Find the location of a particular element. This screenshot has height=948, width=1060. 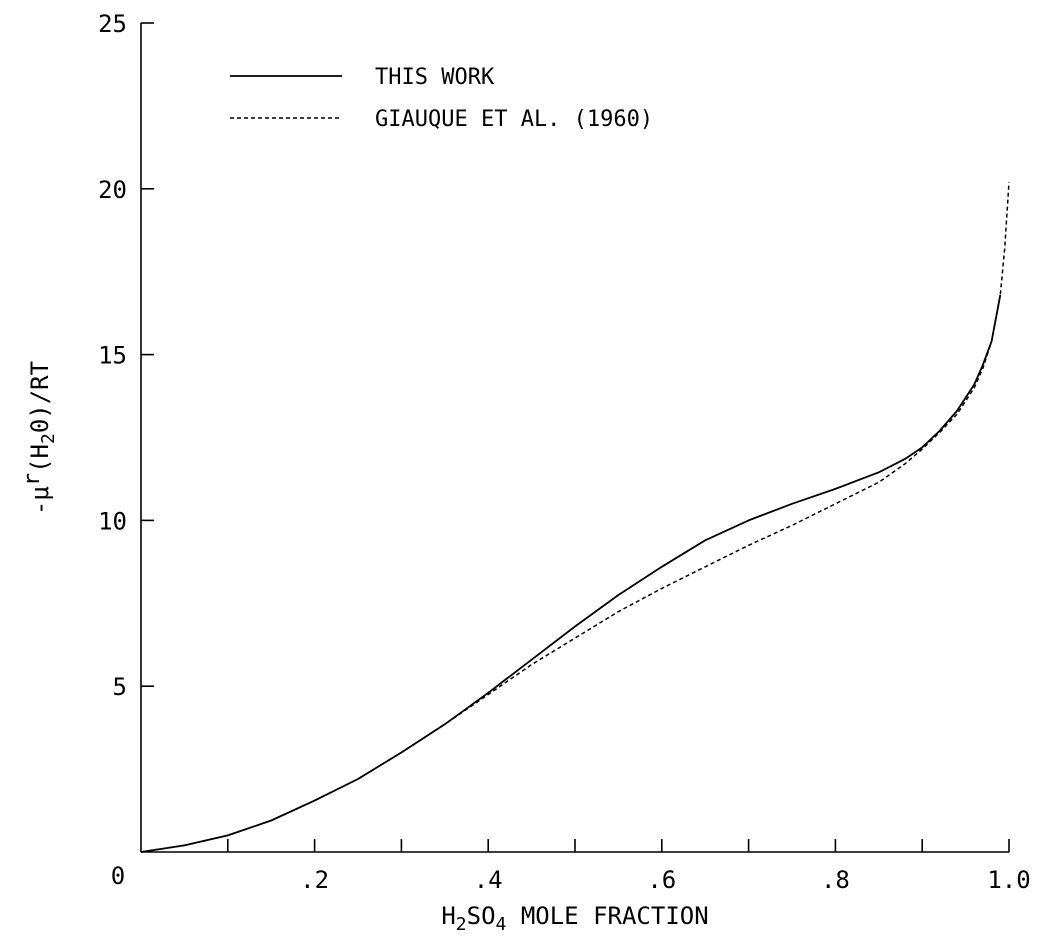

x-tick-label: 1.0 is located at coordinates (1008, 880).